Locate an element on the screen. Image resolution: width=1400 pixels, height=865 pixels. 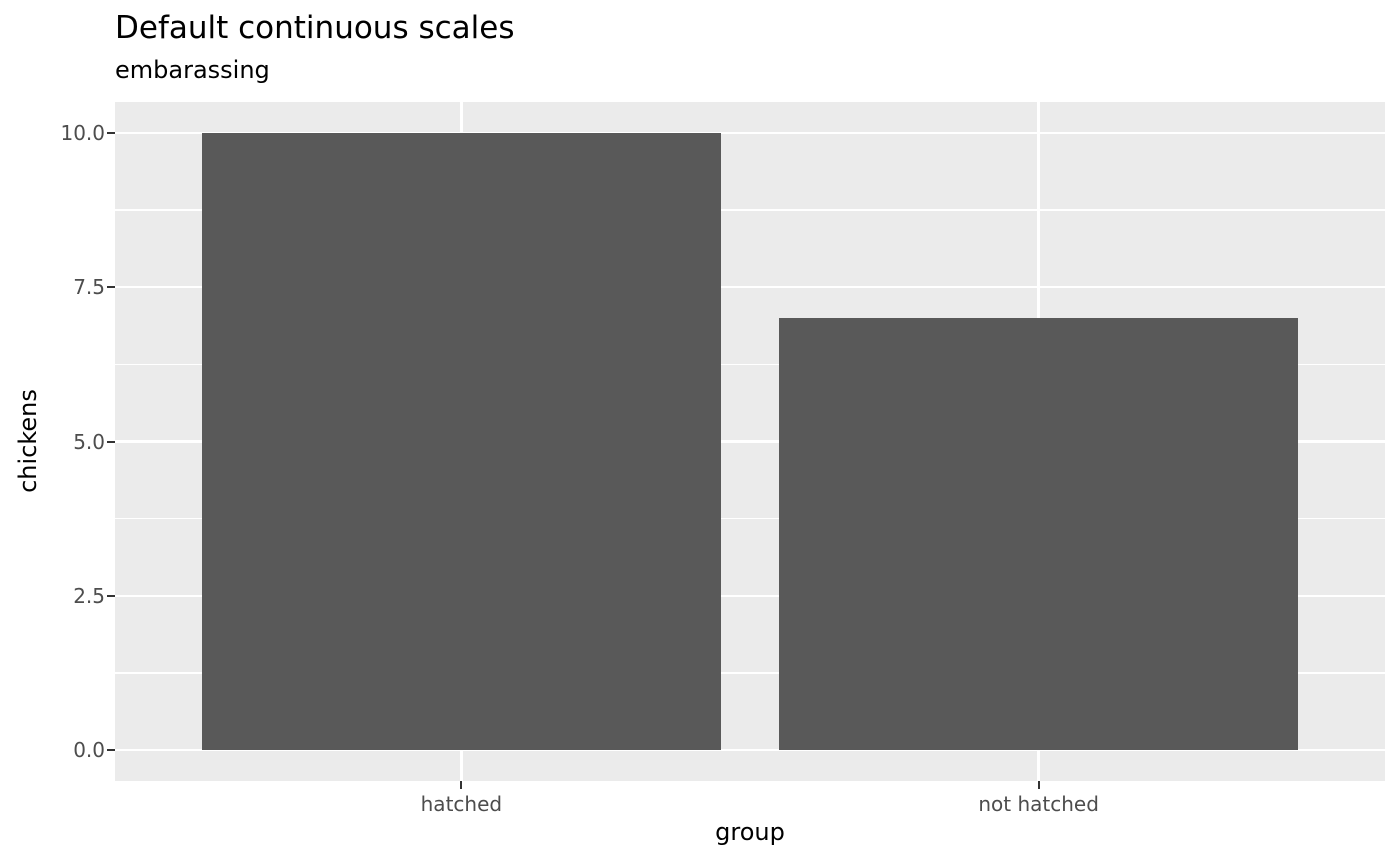
chart-title: Default continuous scales is located at coordinates (315, 28).